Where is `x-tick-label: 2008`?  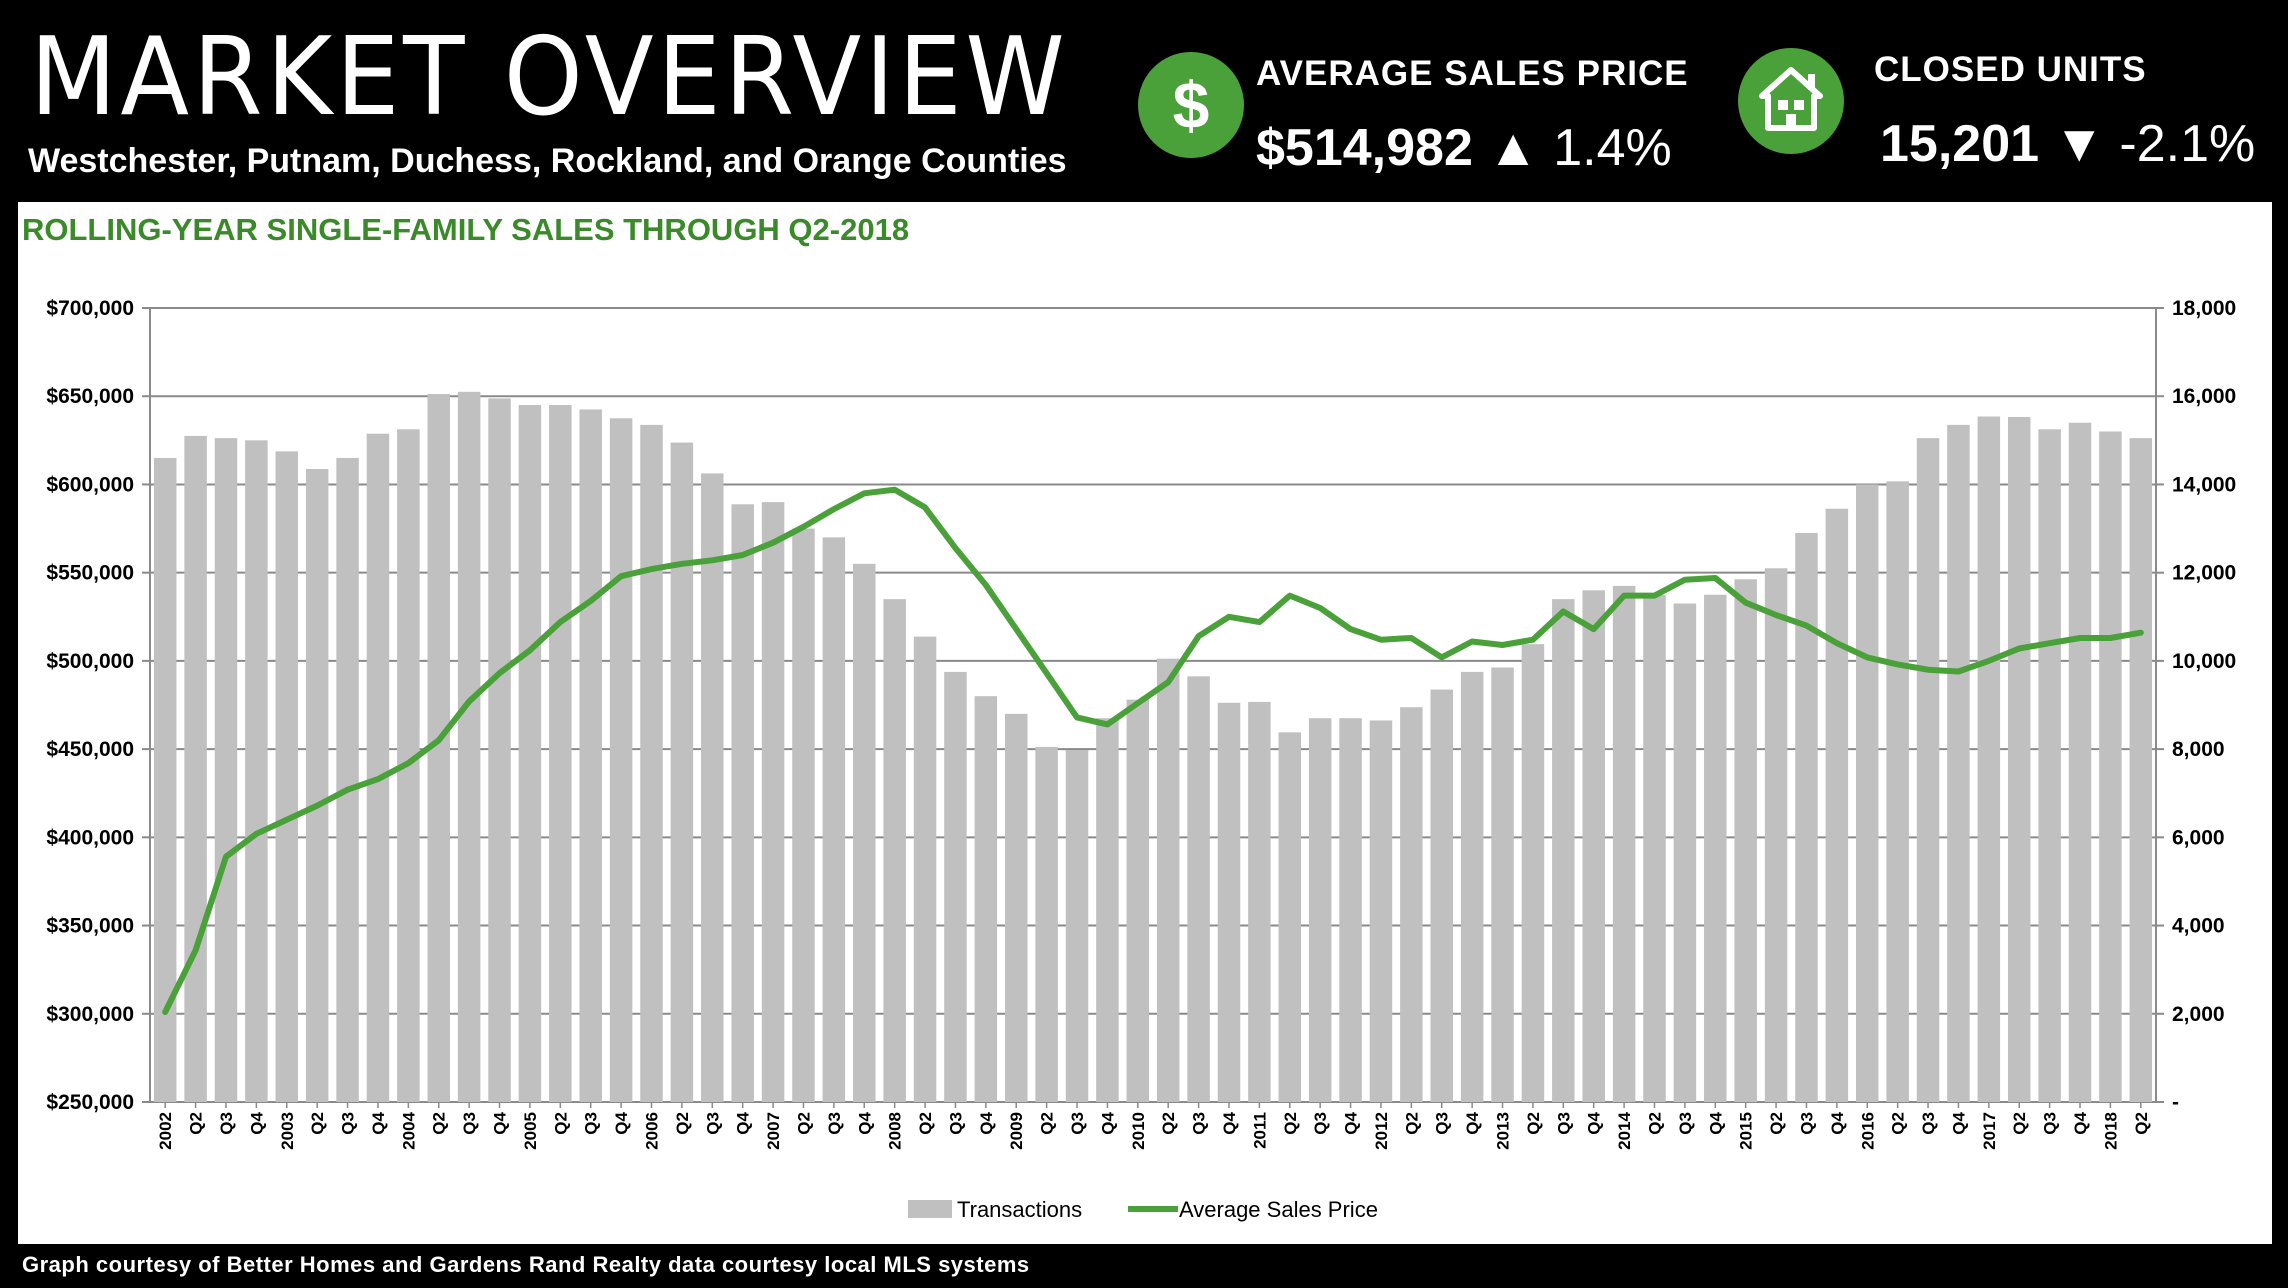 x-tick-label: 2008 is located at coordinates (895, 1131).